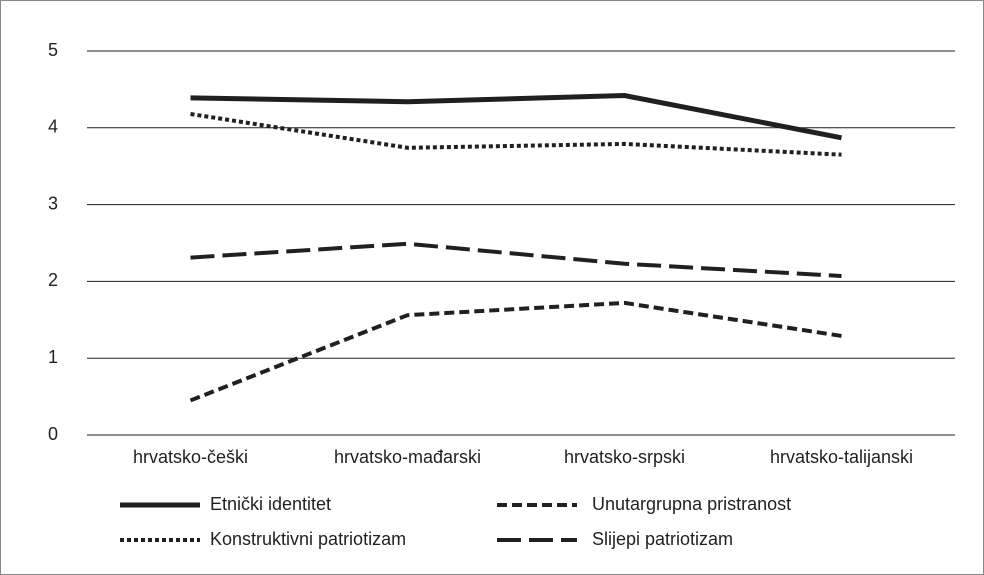 Image resolution: width=984 pixels, height=575 pixels. Describe the element at coordinates (53, 357) in the screenshot. I see `y-tick-label: 1` at that location.